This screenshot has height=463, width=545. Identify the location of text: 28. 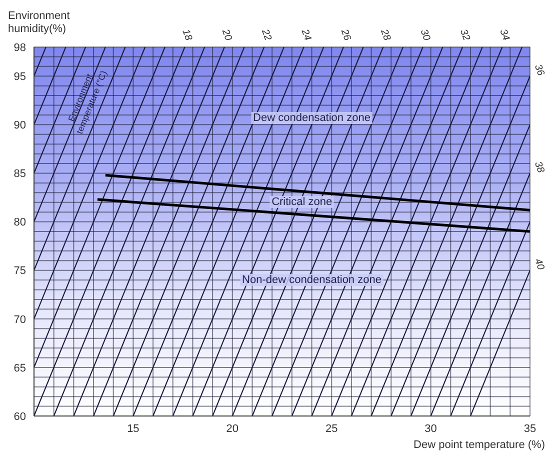
(385, 34).